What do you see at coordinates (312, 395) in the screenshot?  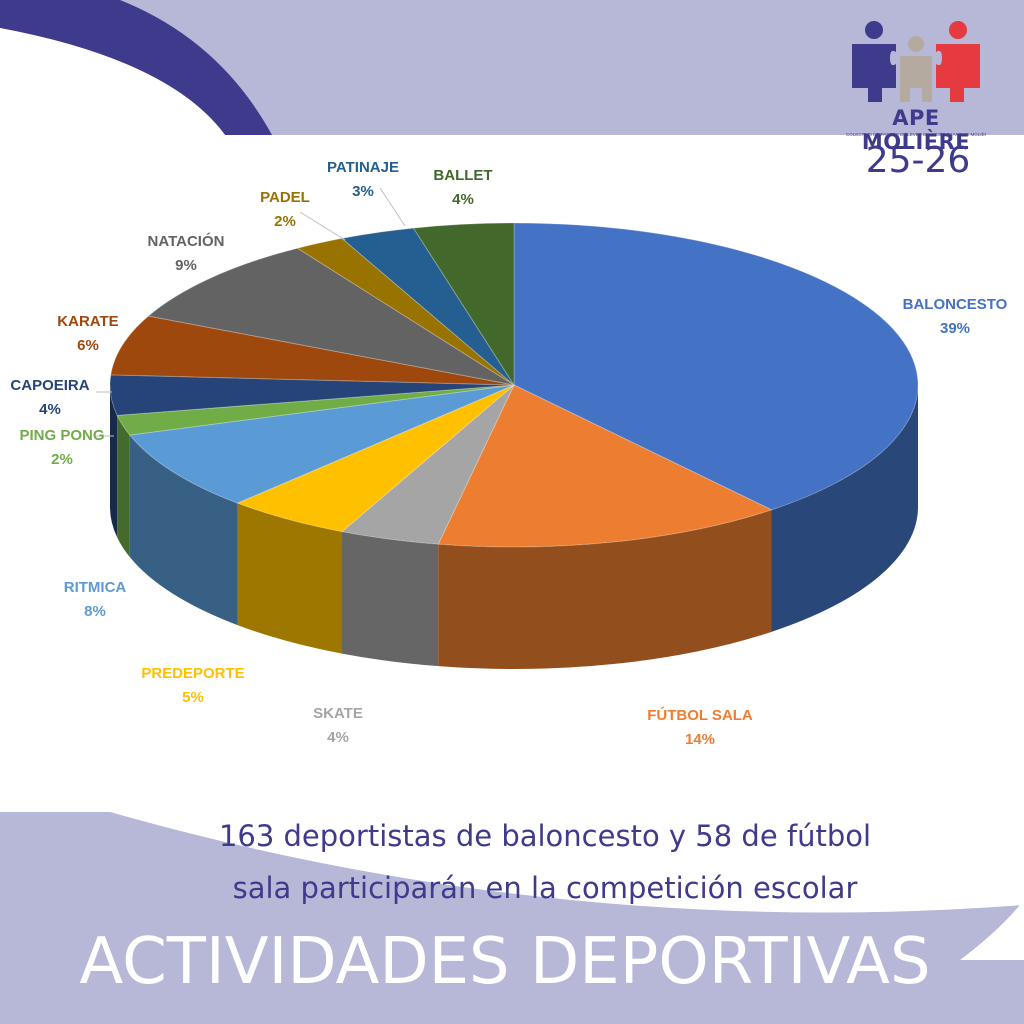 I see `pie-slice-capoeira` at bounding box center [312, 395].